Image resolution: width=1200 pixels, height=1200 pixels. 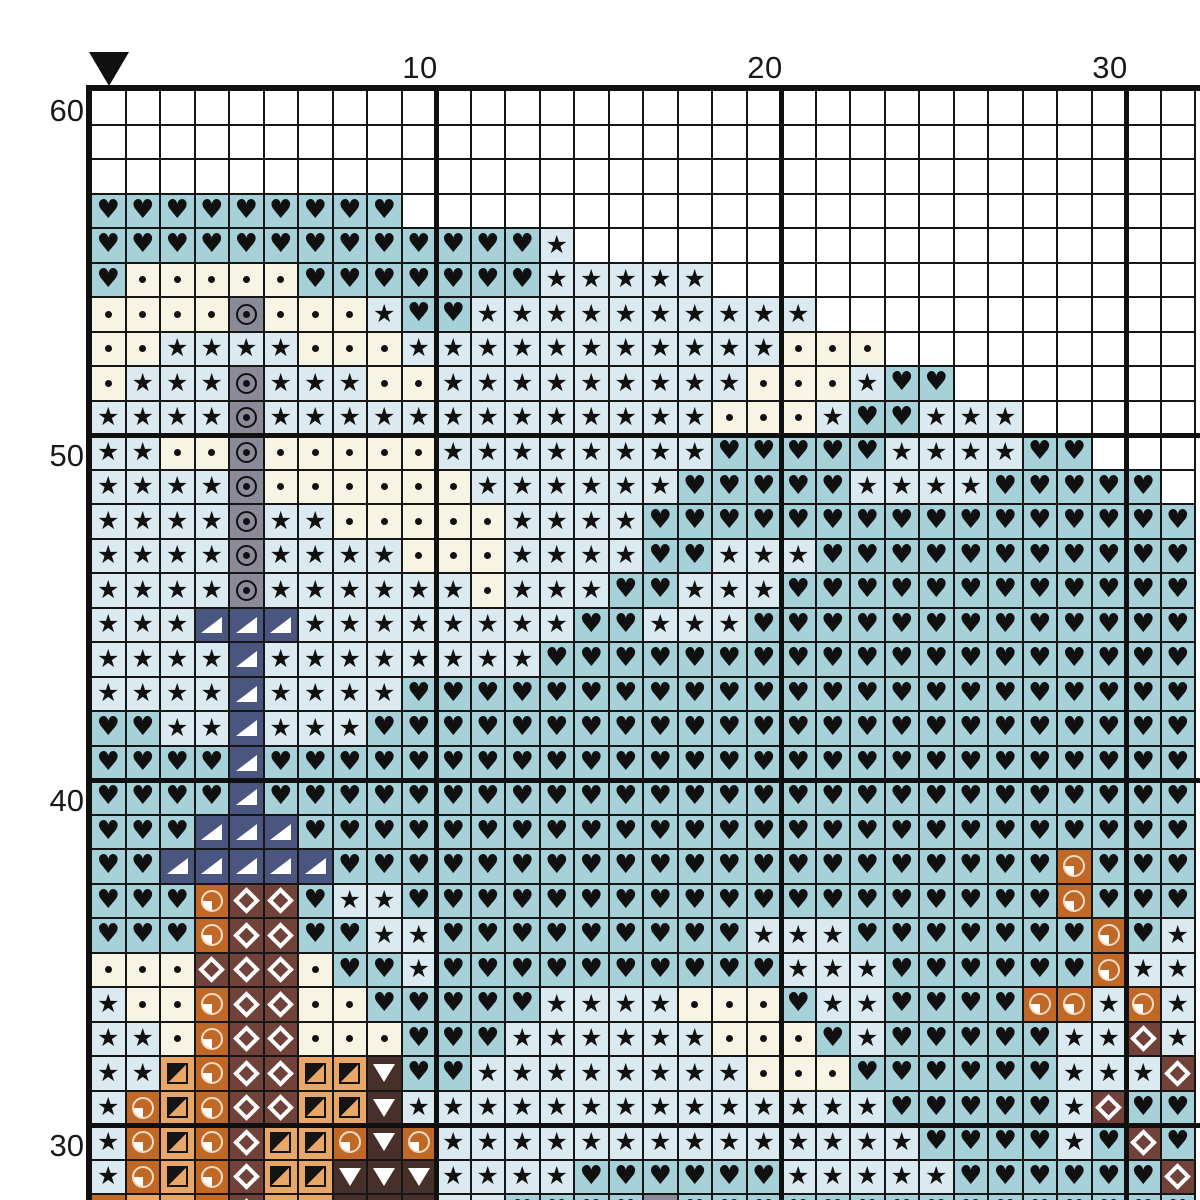 I want to click on corner-triangle-symbol-icon, so click(x=281, y=866).